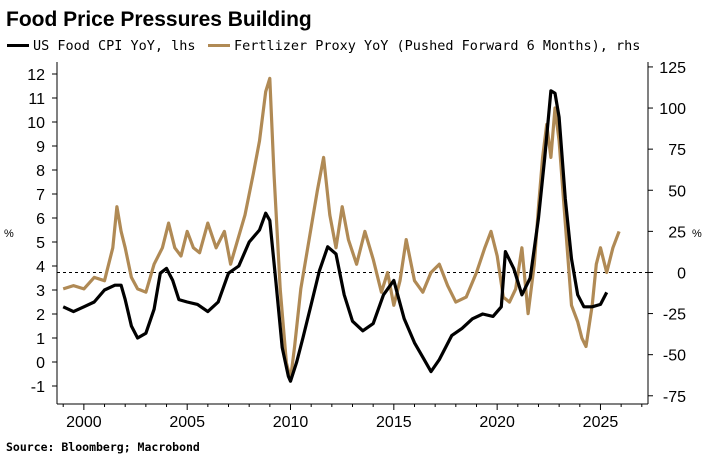 This screenshot has height=465, width=711. What do you see at coordinates (40, 243) in the screenshot?
I see `left-tick-label: 5` at bounding box center [40, 243].